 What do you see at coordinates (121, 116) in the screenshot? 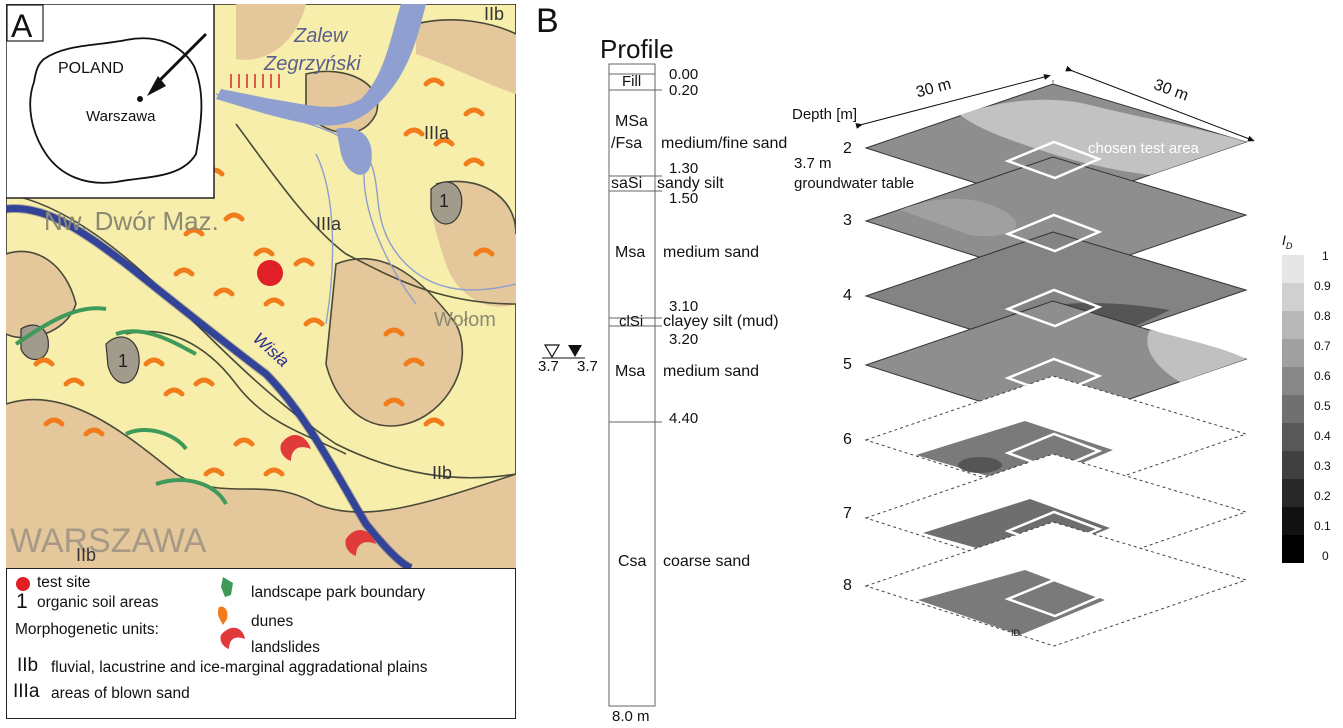
I see `inset-city: Warszawa` at bounding box center [121, 116].